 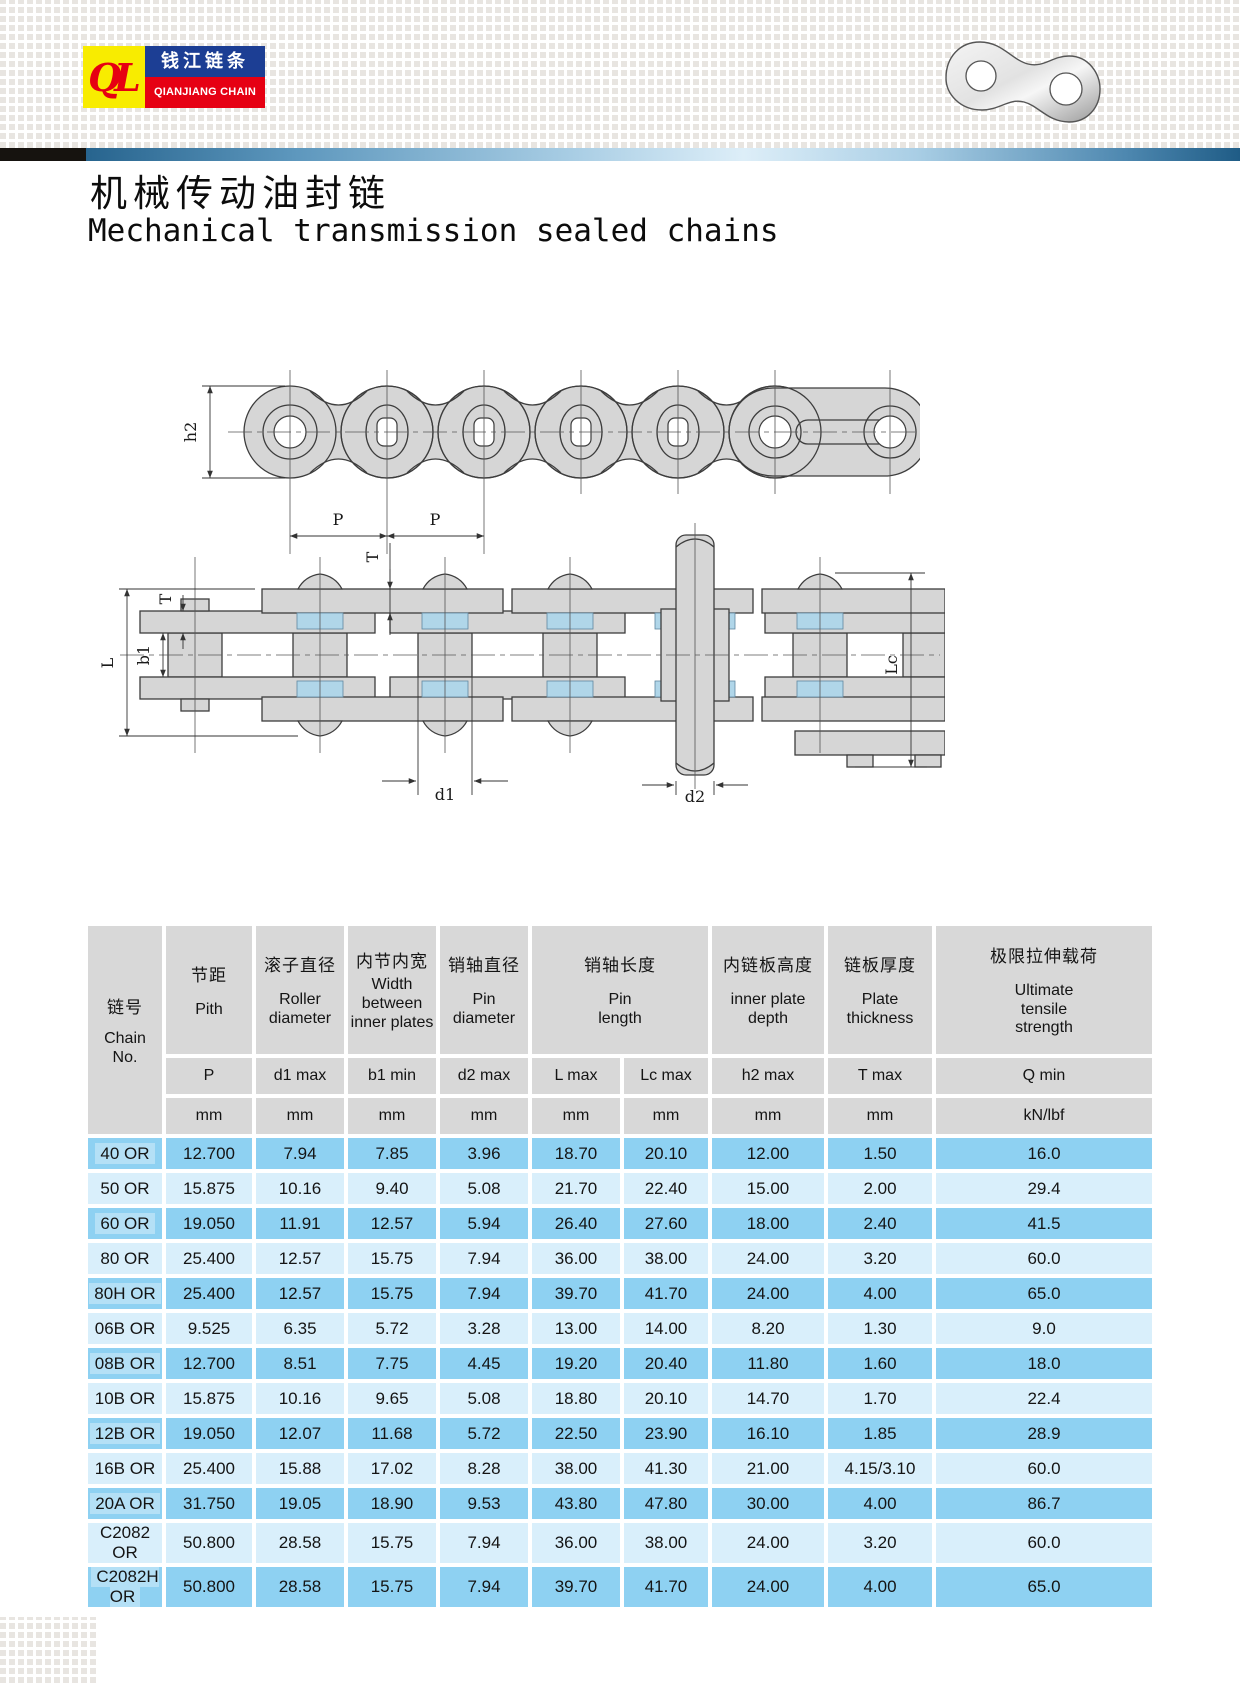 I want to click on header-pin-length: 销轴长度 Pin length, so click(x=620, y=990).